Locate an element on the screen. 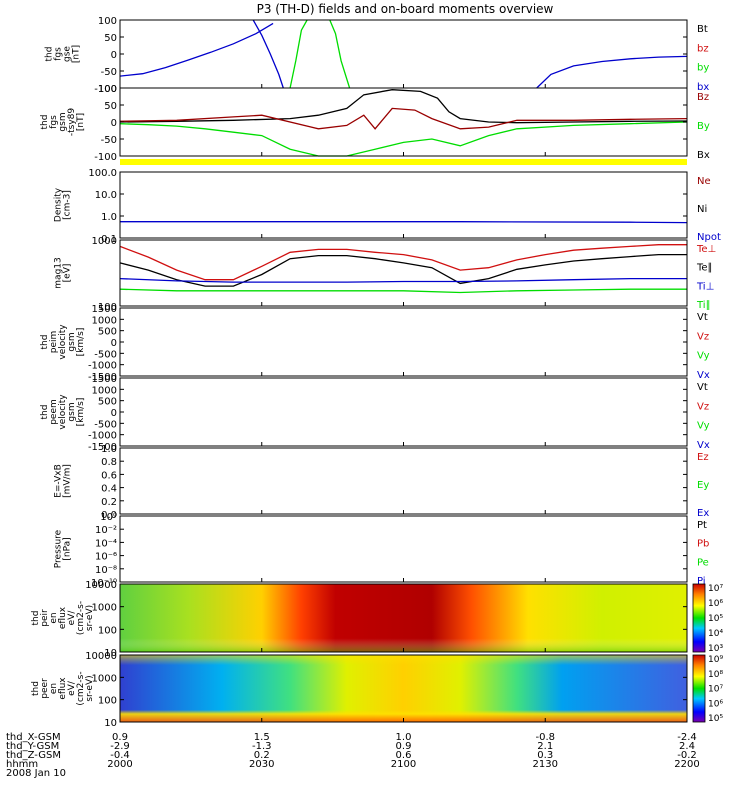  series-By is located at coordinates (403, 139).